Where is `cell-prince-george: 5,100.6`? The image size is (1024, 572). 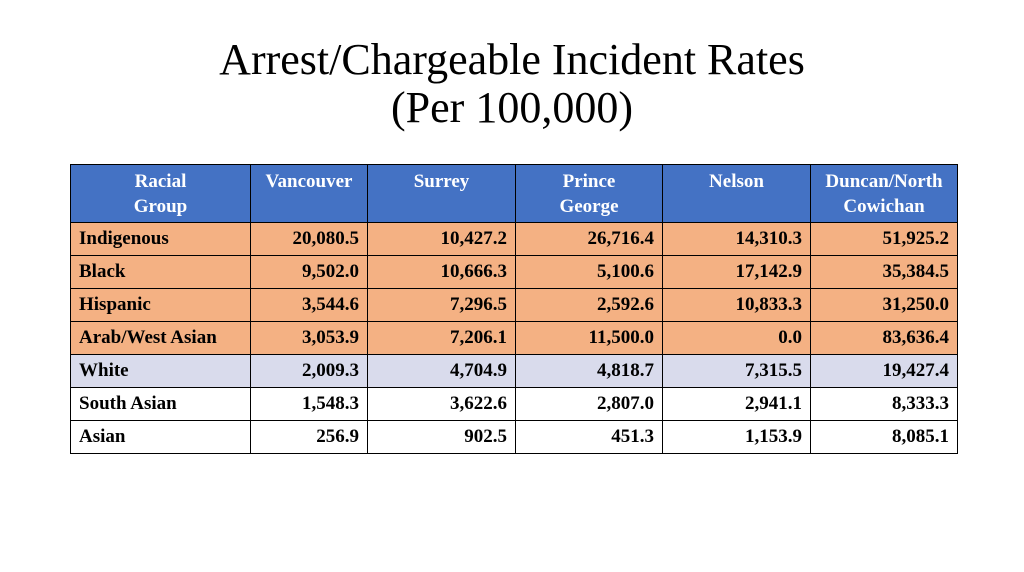
cell-prince-george: 5,100.6 is located at coordinates (589, 272).